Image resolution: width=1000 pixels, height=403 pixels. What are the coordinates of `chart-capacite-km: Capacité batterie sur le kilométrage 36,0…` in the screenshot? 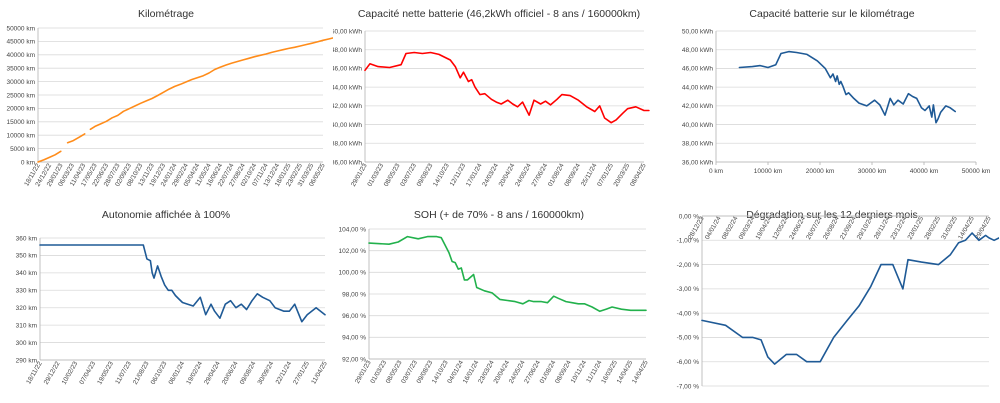 It's located at (836, 91).